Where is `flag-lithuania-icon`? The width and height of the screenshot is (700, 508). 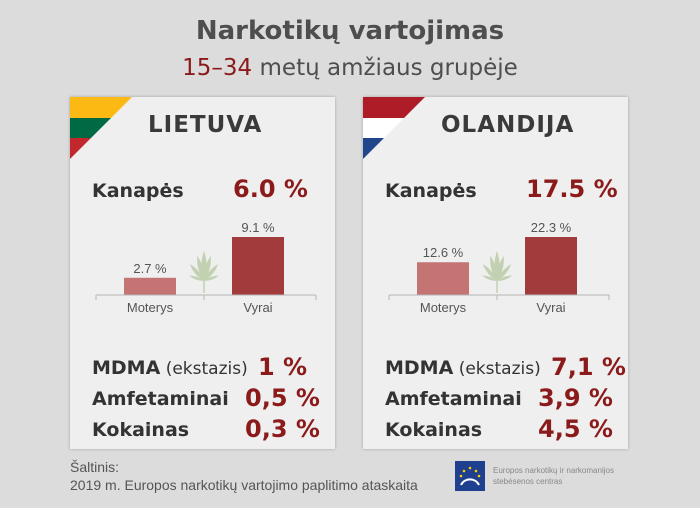
flag-lithuania-icon is located at coordinates (101, 128).